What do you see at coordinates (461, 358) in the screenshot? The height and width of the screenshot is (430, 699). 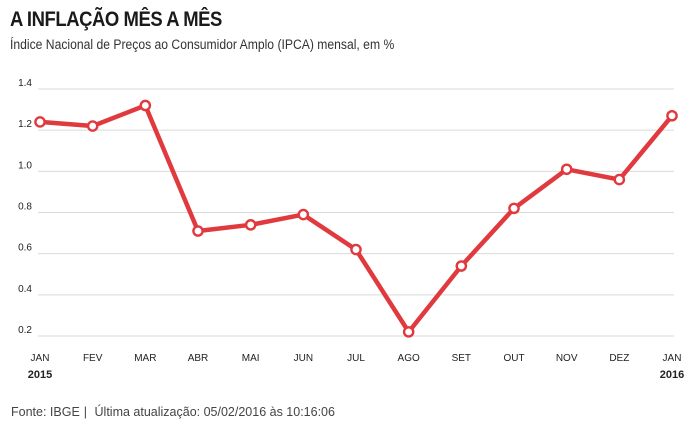 I see `x-tick-label: SET` at bounding box center [461, 358].